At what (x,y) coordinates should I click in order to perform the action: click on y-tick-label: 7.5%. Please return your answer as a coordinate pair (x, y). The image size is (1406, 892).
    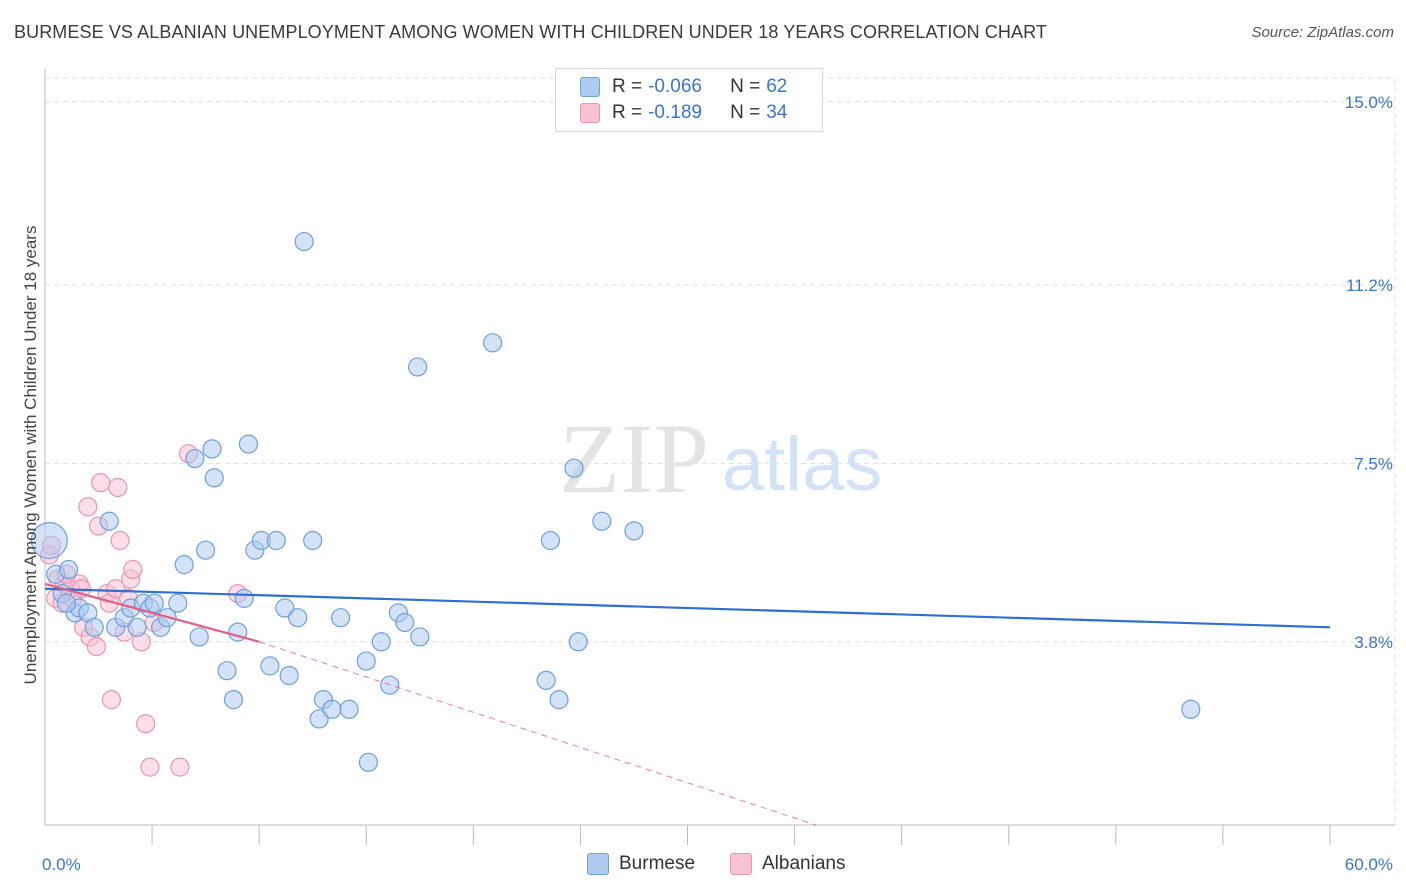
    Looking at the image, I should click on (1373, 463).